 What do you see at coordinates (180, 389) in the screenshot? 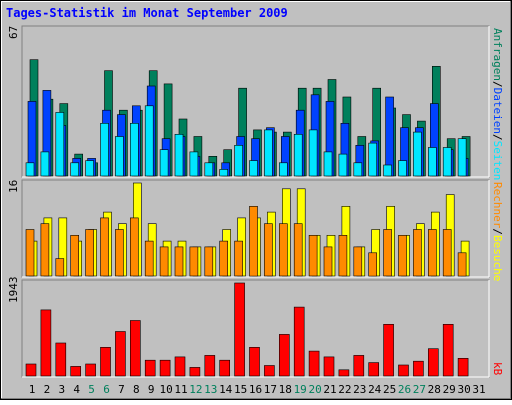
I see `day-label-11: 11` at bounding box center [180, 389].